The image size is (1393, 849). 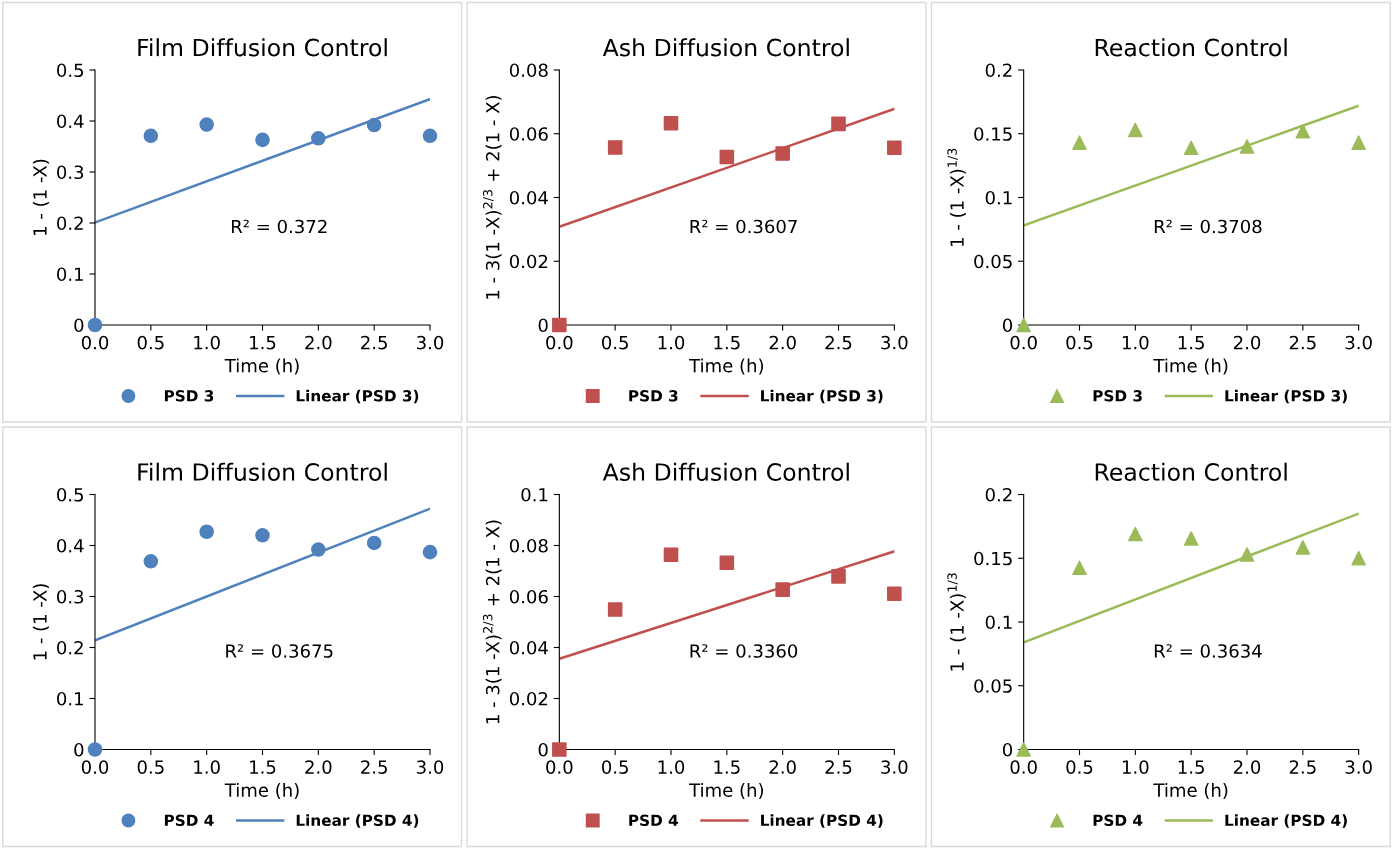 I want to click on annotation: R² = 0.372, so click(x=279, y=226).